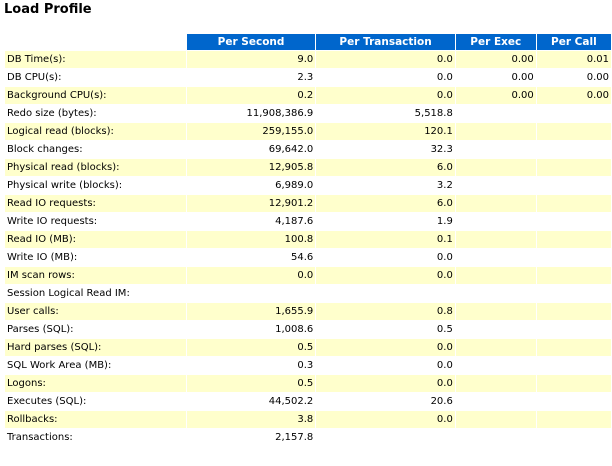 This screenshot has height=466, width=612. I want to click on per-call-value: 0.01, so click(573, 59).